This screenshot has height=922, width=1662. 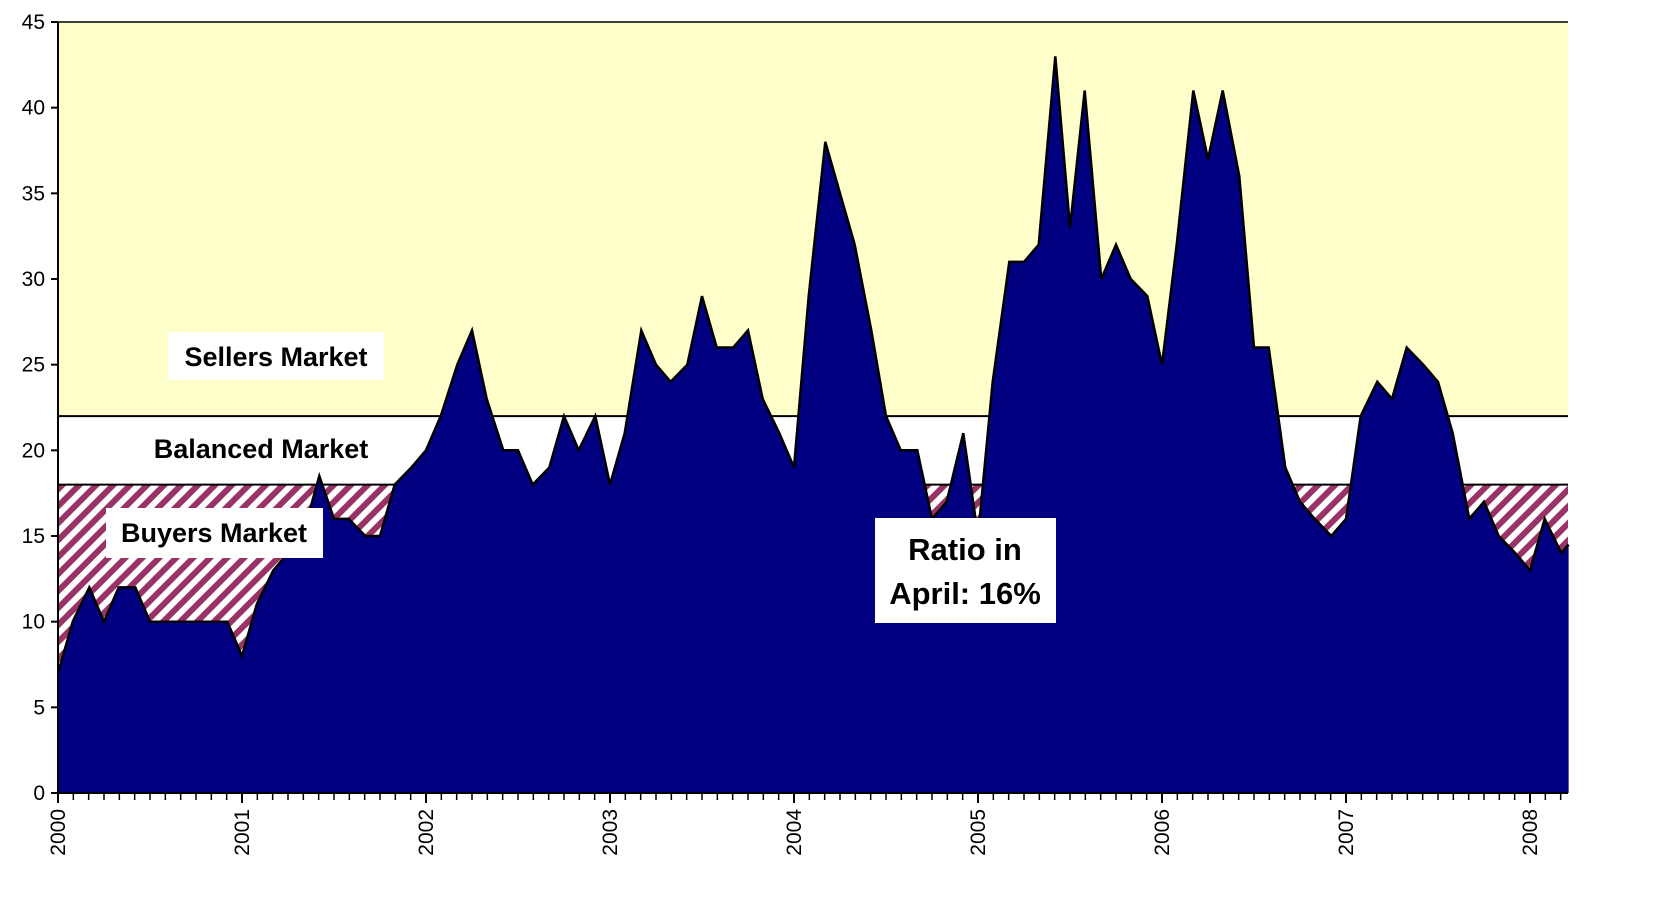 What do you see at coordinates (426, 832) in the screenshot?
I see `x-tick-label-2002: 2002` at bounding box center [426, 832].